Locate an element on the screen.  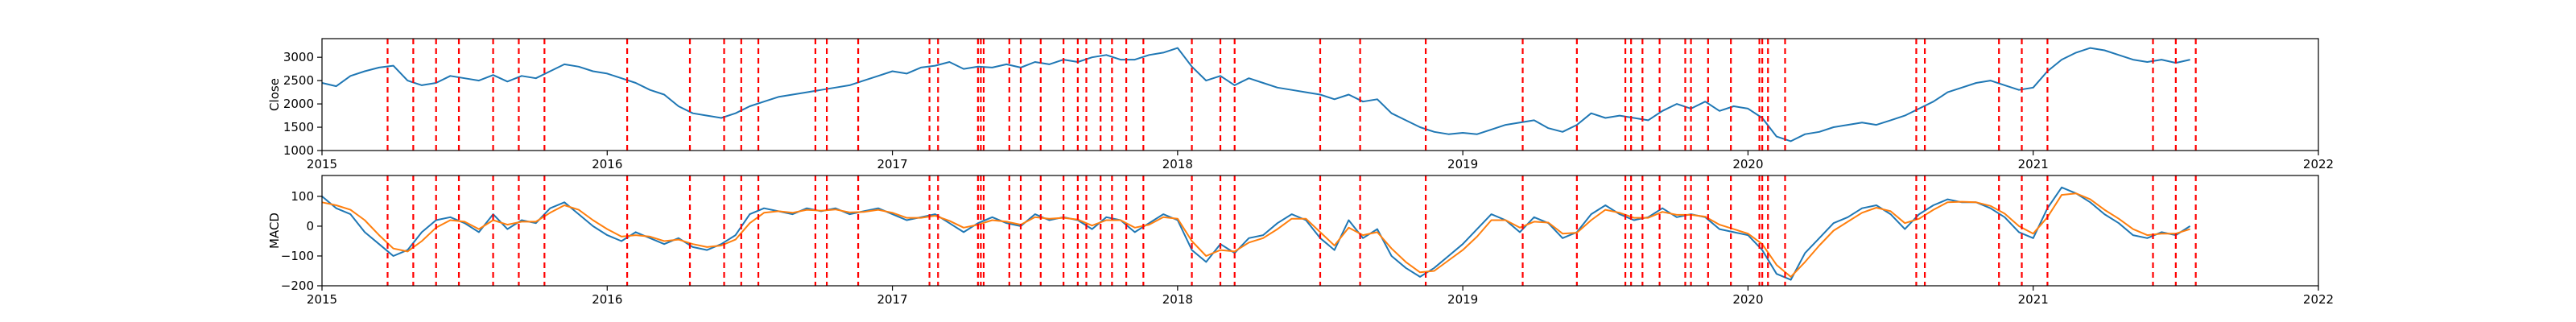
y-axis-label: Close is located at coordinates (274, 94).